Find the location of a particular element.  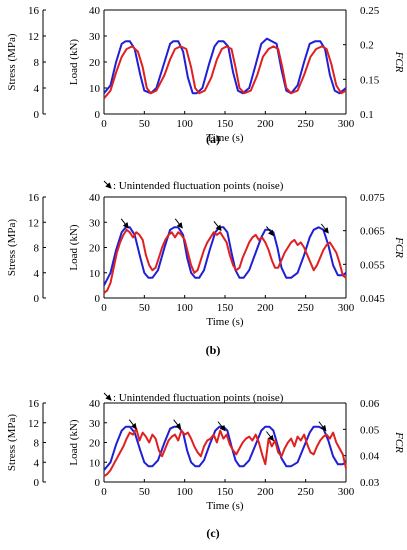

right-tick-label: 0.03 is located at coordinates (370, 483).